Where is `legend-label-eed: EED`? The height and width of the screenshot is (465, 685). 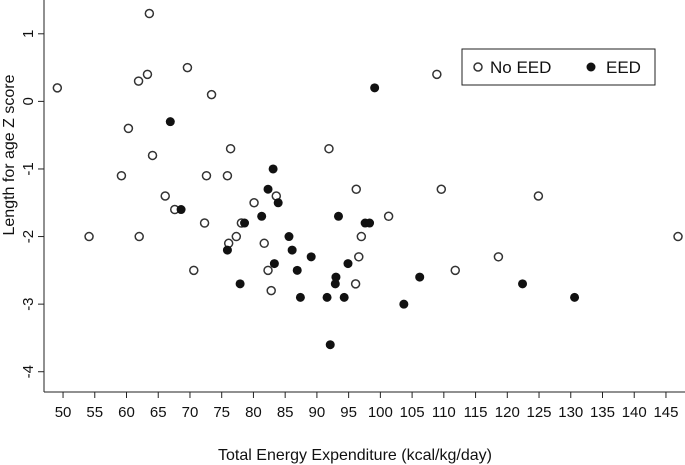 legend-label-eed: EED is located at coordinates (623, 67).